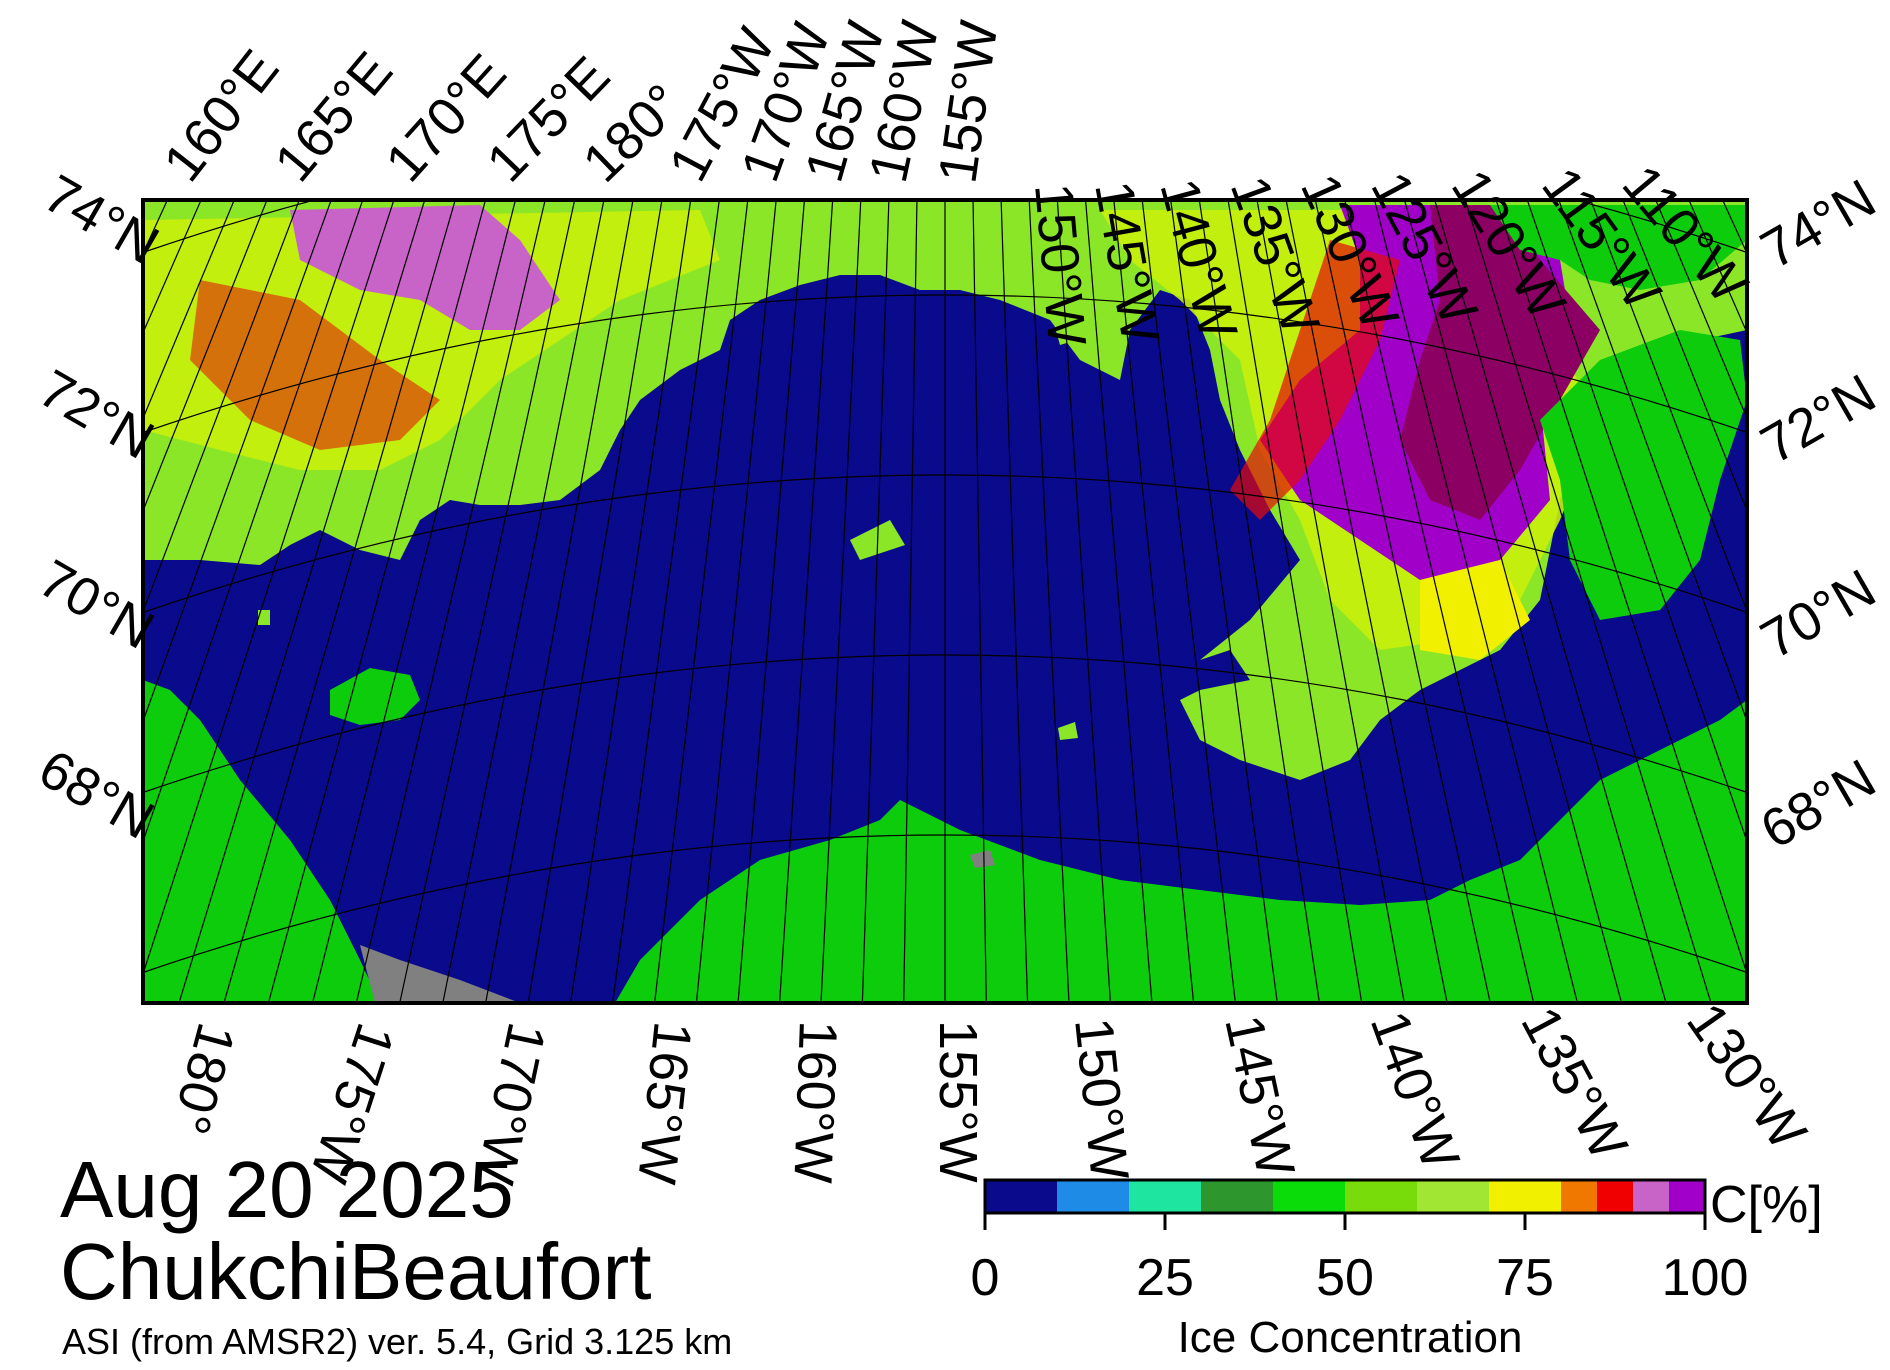 This screenshot has width=1890, height=1370. What do you see at coordinates (202, 1078) in the screenshot?
I see `bottom-lon-label: 180°` at bounding box center [202, 1078].